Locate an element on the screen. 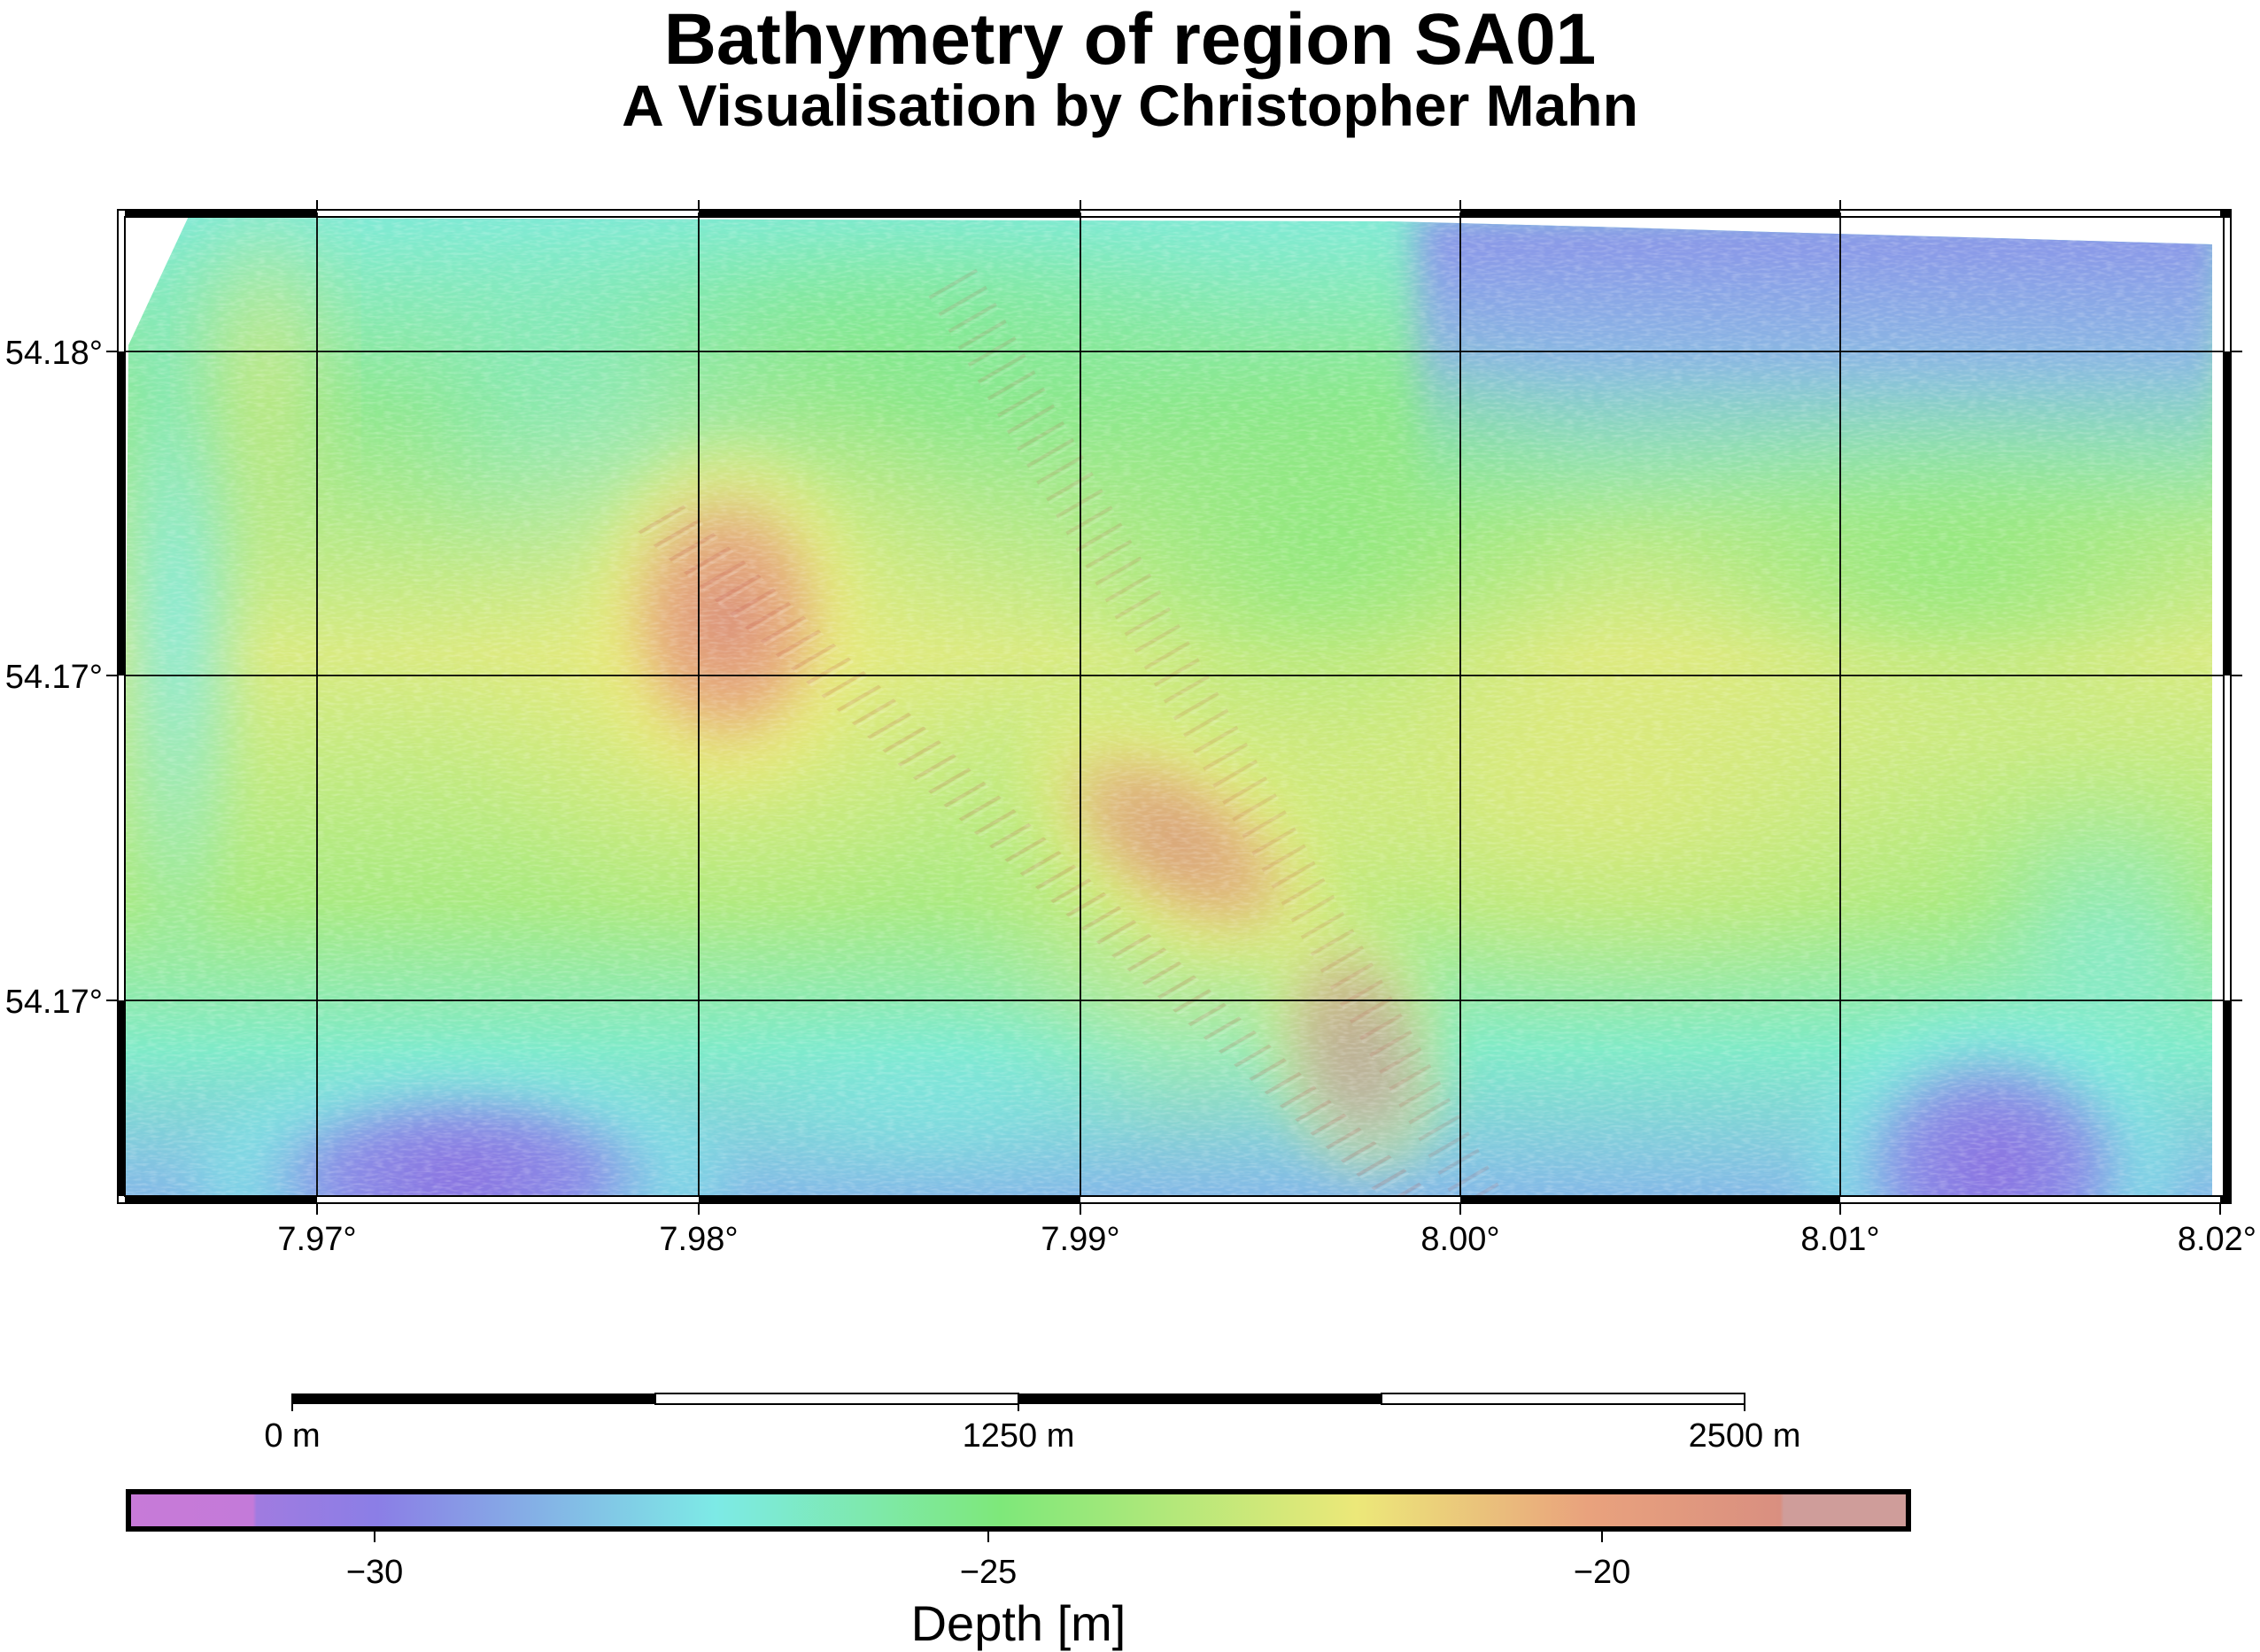  y-axis-labels: 54.18° 54.17° 54.17° is located at coordinates (54, 678).